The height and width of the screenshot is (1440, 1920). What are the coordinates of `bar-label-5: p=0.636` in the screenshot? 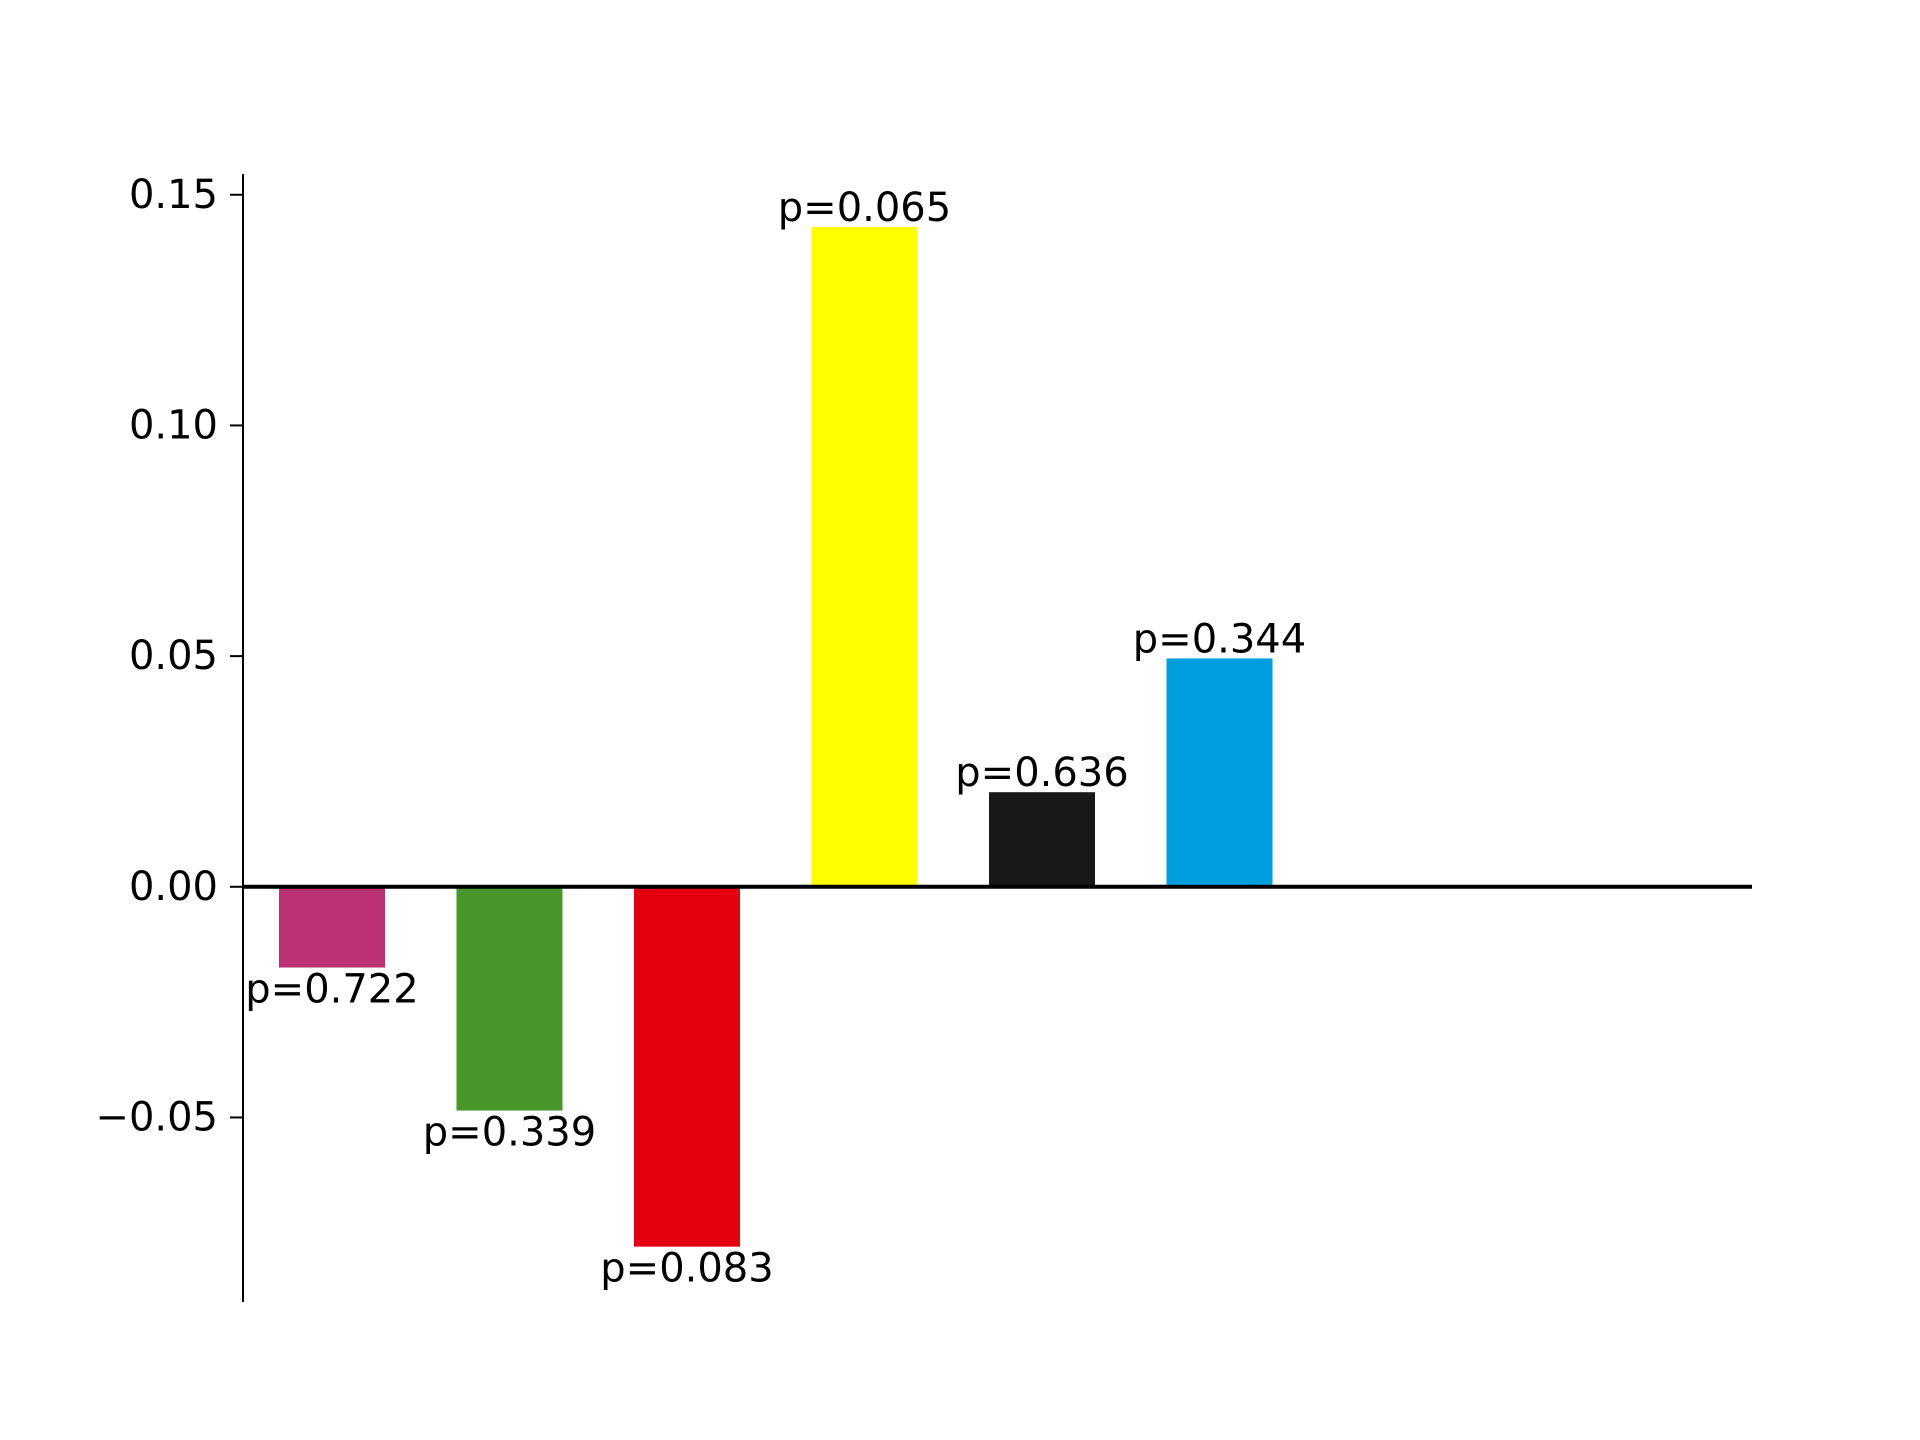 It's located at (1041, 773).